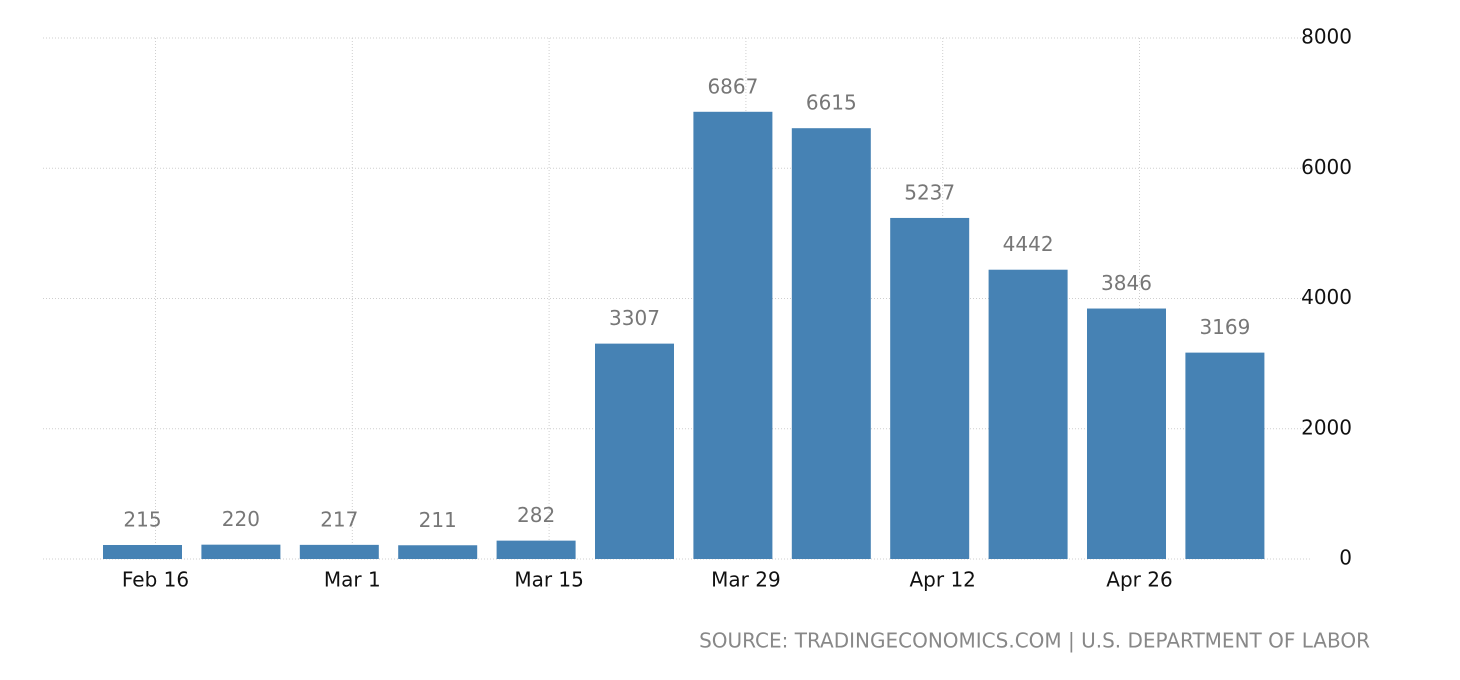  Describe the element at coordinates (241, 519) in the screenshot. I see `value-label: 220` at that location.